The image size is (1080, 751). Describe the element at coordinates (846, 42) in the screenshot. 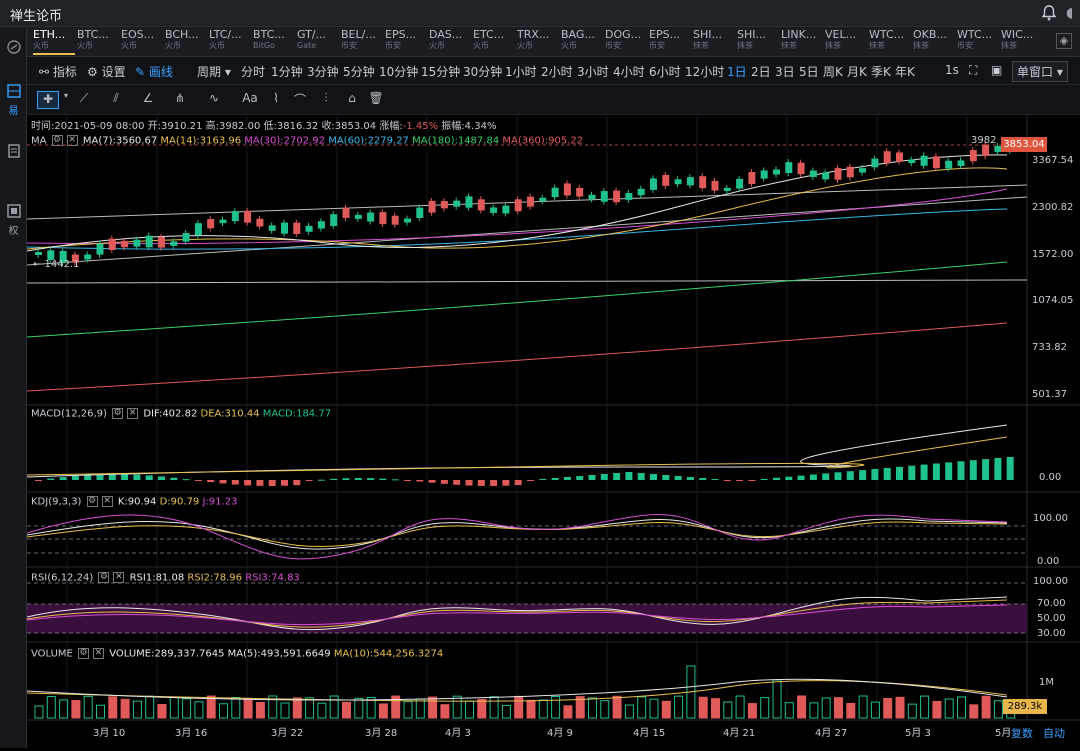

I see `tab-symbol: VEL... 抹茶` at that location.